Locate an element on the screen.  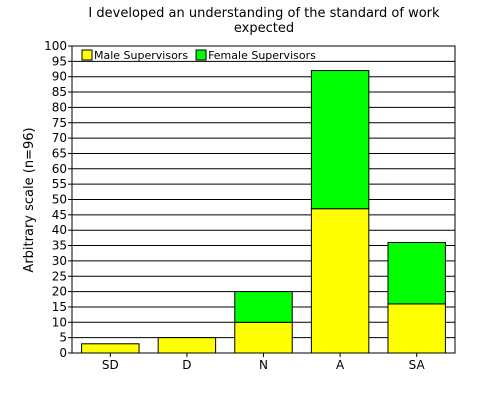
x-tick-labels: SD D N A SA is located at coordinates (264, 362).